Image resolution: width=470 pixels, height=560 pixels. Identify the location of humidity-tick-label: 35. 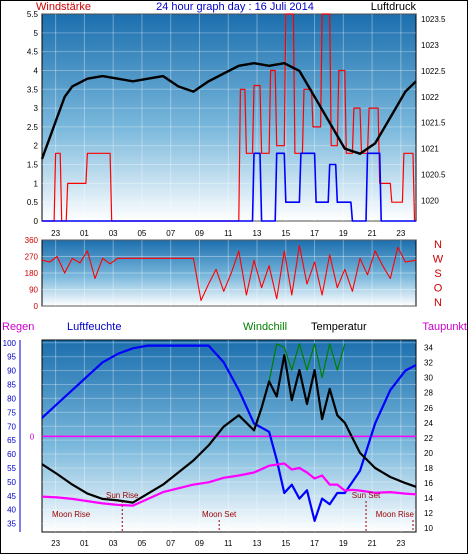
(11, 524).